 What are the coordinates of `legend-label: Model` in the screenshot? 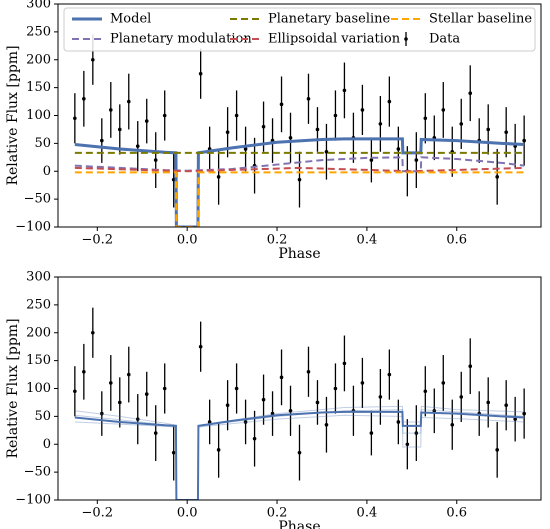 It's located at (130, 19).